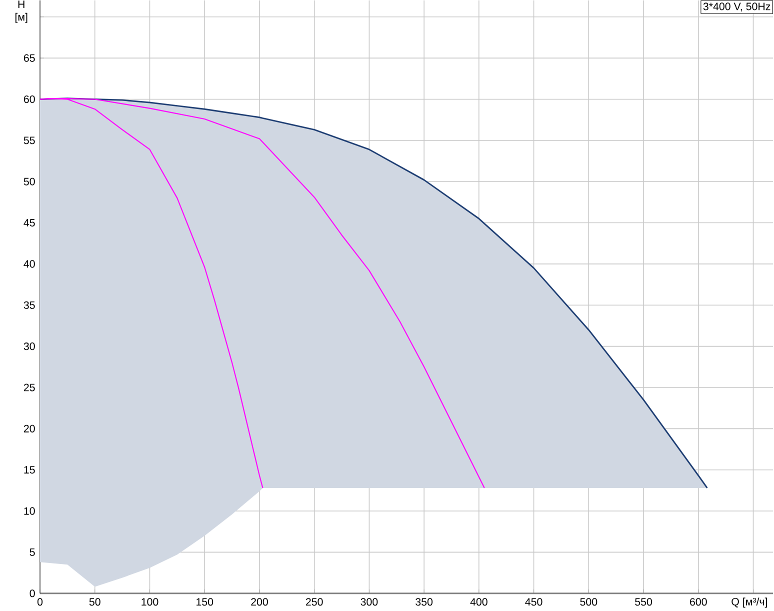 This screenshot has height=611, width=774. What do you see at coordinates (643, 602) in the screenshot?
I see `x-tick-label: 550` at bounding box center [643, 602].